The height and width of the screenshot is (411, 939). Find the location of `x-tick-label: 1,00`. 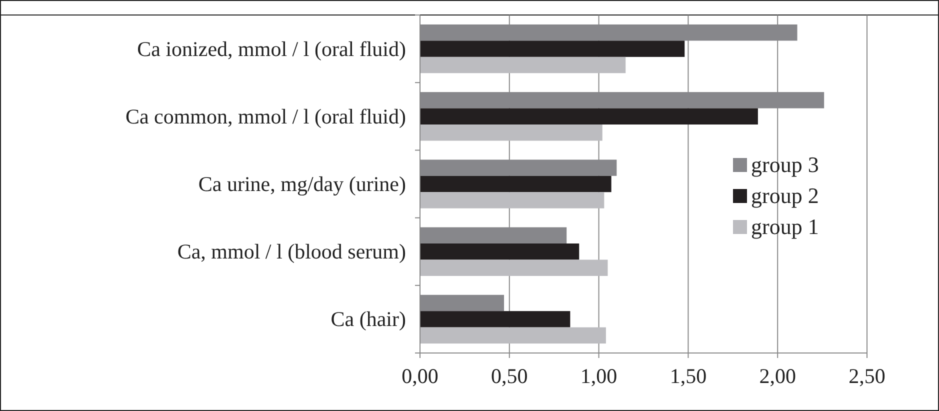

x-tick-label: 1,00 is located at coordinates (599, 376).